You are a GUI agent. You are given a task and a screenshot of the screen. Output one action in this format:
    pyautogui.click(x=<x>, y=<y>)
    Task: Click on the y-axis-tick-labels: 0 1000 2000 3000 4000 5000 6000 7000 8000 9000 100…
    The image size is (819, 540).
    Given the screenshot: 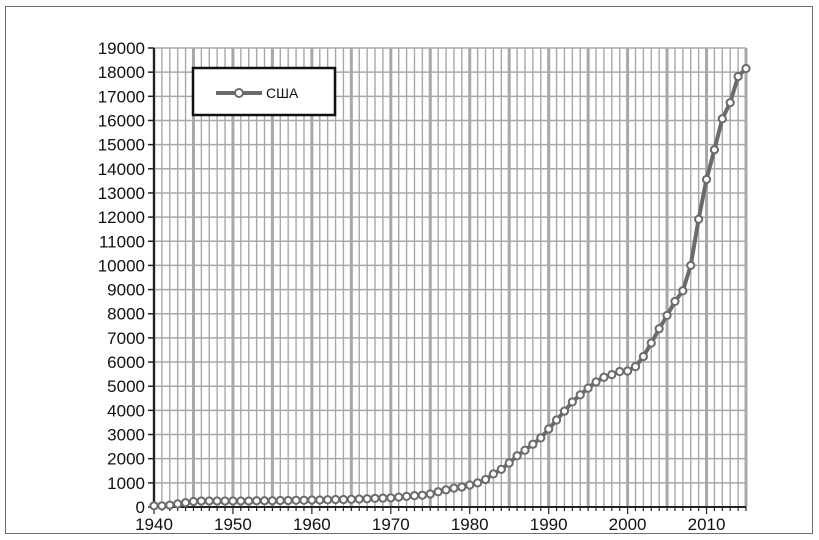 What is the action you would take?
    pyautogui.click(x=121, y=278)
    